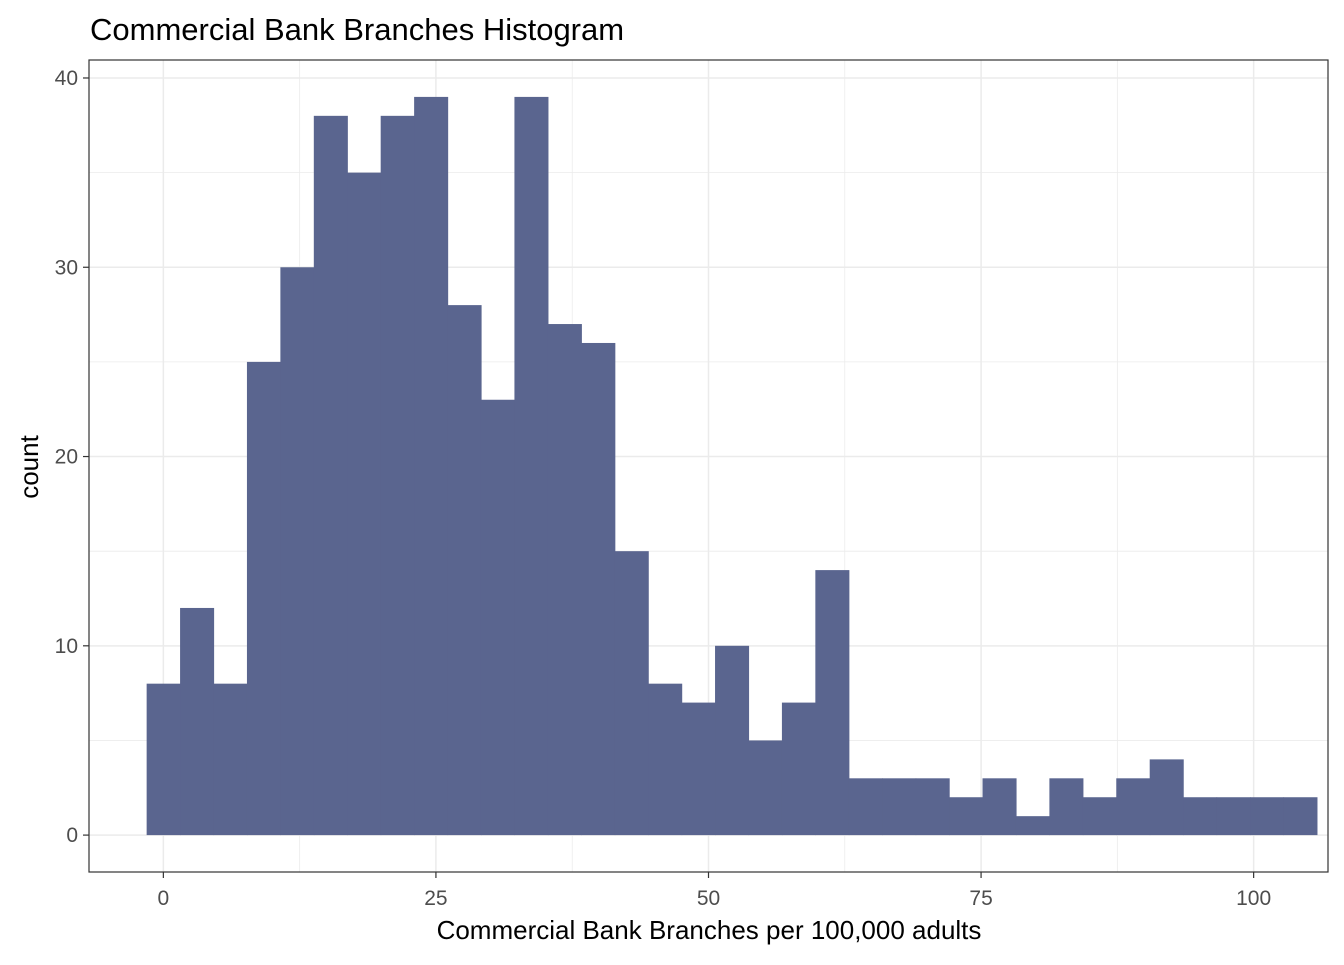  I want to click on chart-title: Commercial Bank Branches Histogram, so click(357, 29).